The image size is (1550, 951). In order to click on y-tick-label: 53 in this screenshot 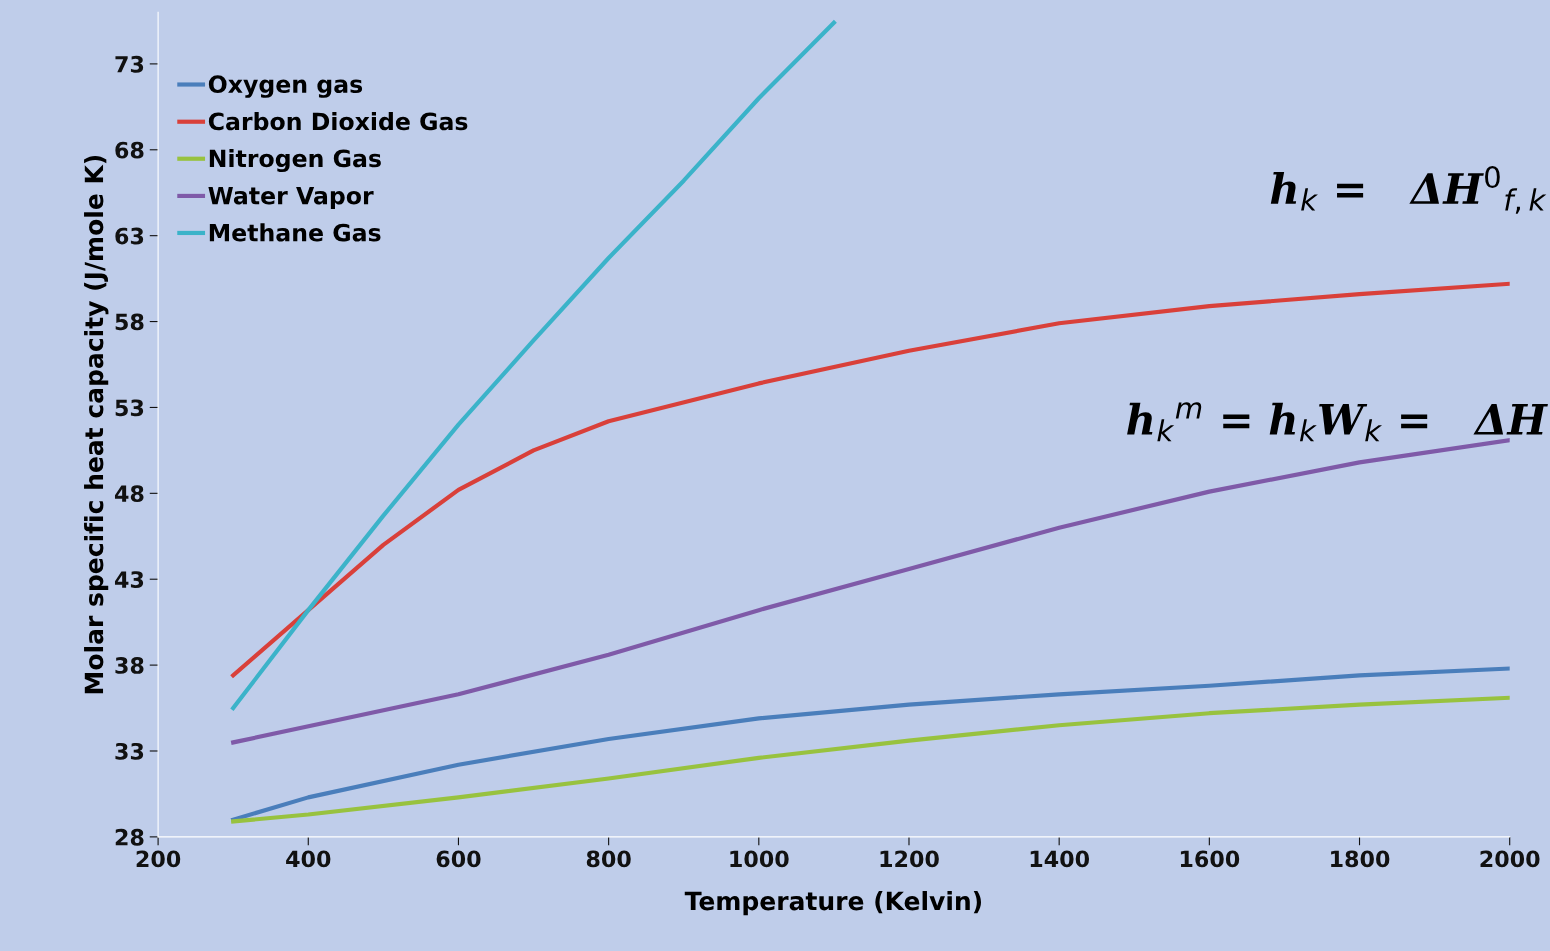, I will do `click(129, 408)`.